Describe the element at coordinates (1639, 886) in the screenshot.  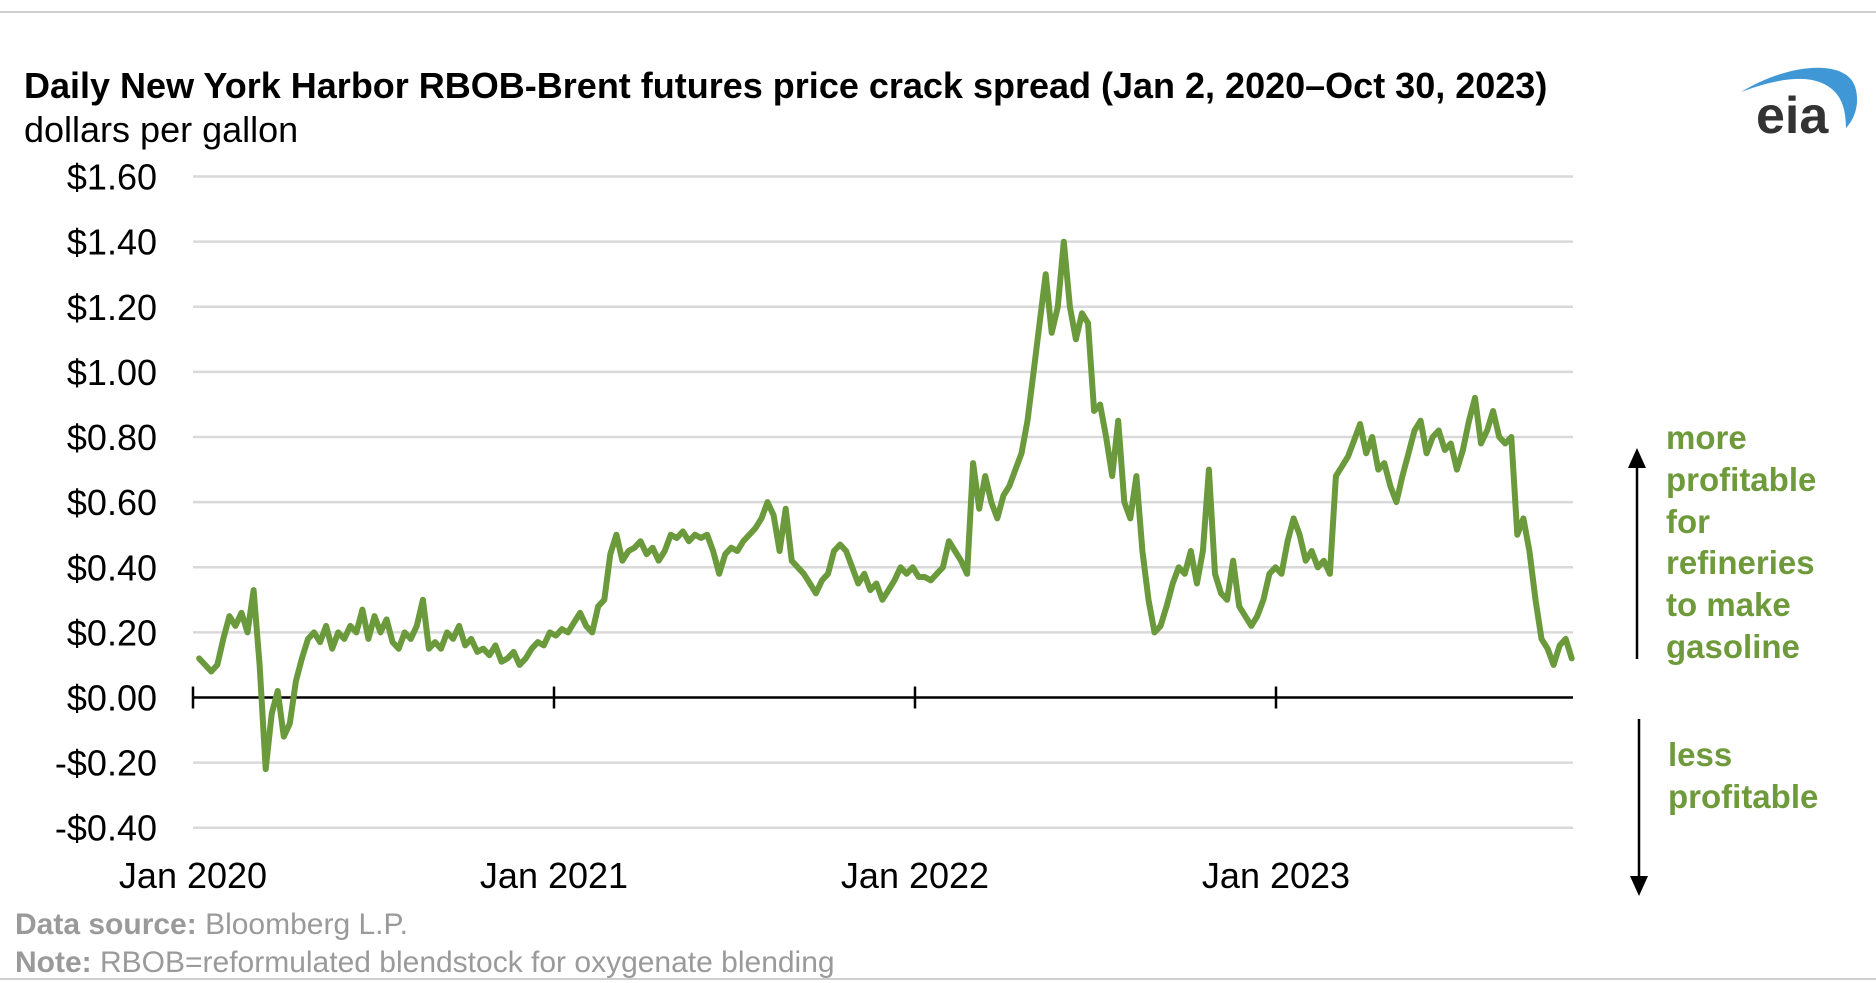
I see `down-arrow-icon` at that location.